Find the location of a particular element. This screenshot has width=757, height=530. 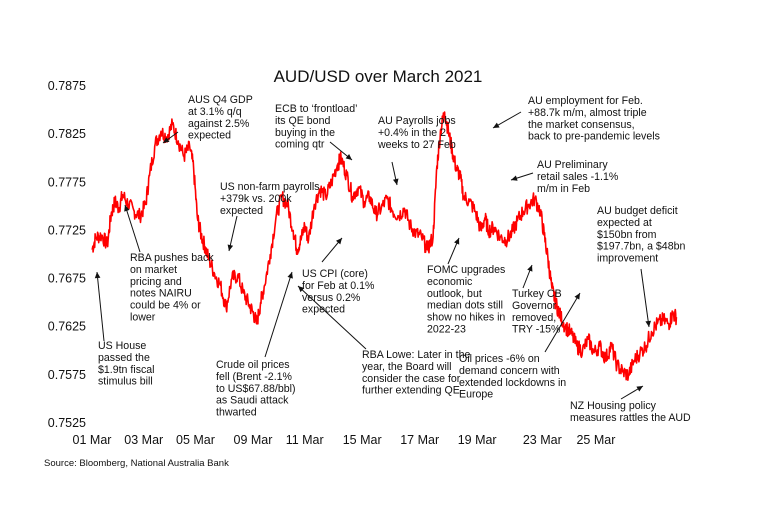

annotation-line: show no hikes in is located at coordinates (466, 318).